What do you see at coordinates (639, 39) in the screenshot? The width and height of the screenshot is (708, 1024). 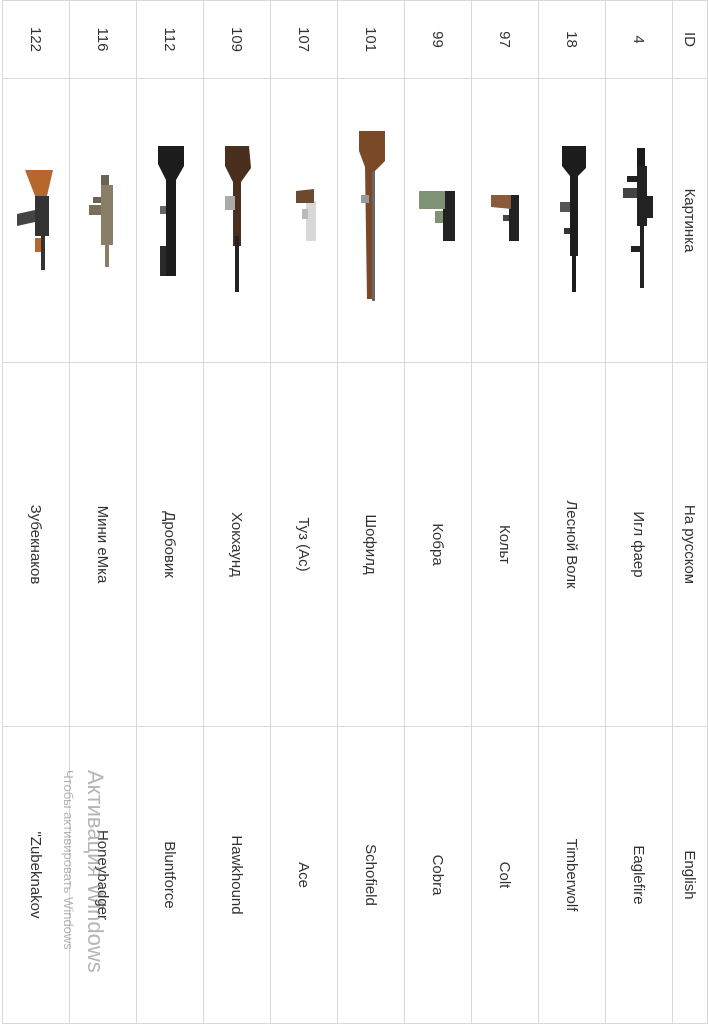 I see `cell-id: 4` at bounding box center [639, 39].